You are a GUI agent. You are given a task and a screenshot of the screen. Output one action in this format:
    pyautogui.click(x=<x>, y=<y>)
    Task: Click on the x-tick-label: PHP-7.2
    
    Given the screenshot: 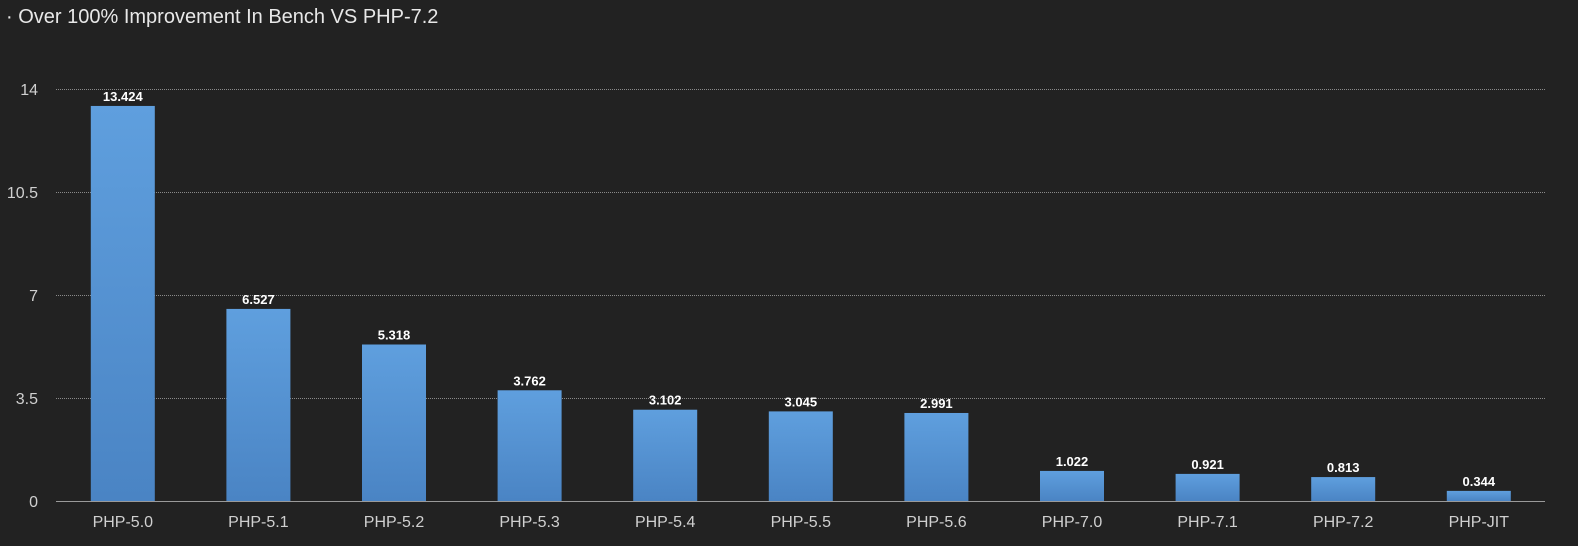 What is the action you would take?
    pyautogui.click(x=1343, y=522)
    